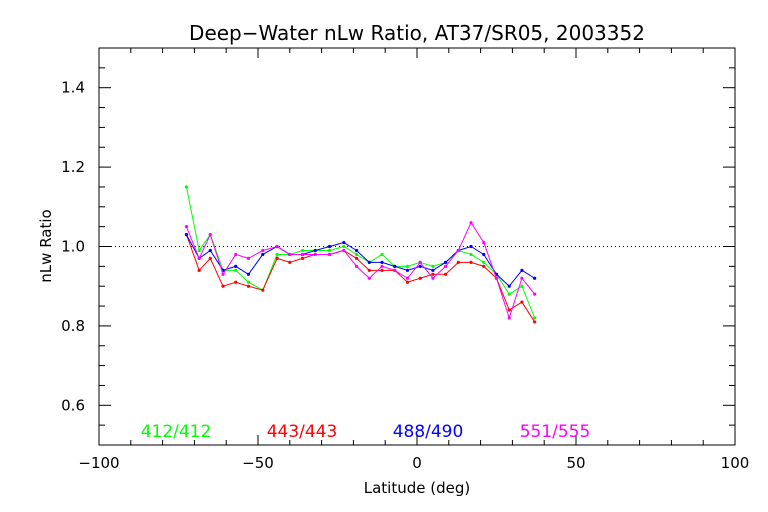 The width and height of the screenshot is (768, 512). I want to click on y-axis-label: nLw Ratio, so click(46, 245).